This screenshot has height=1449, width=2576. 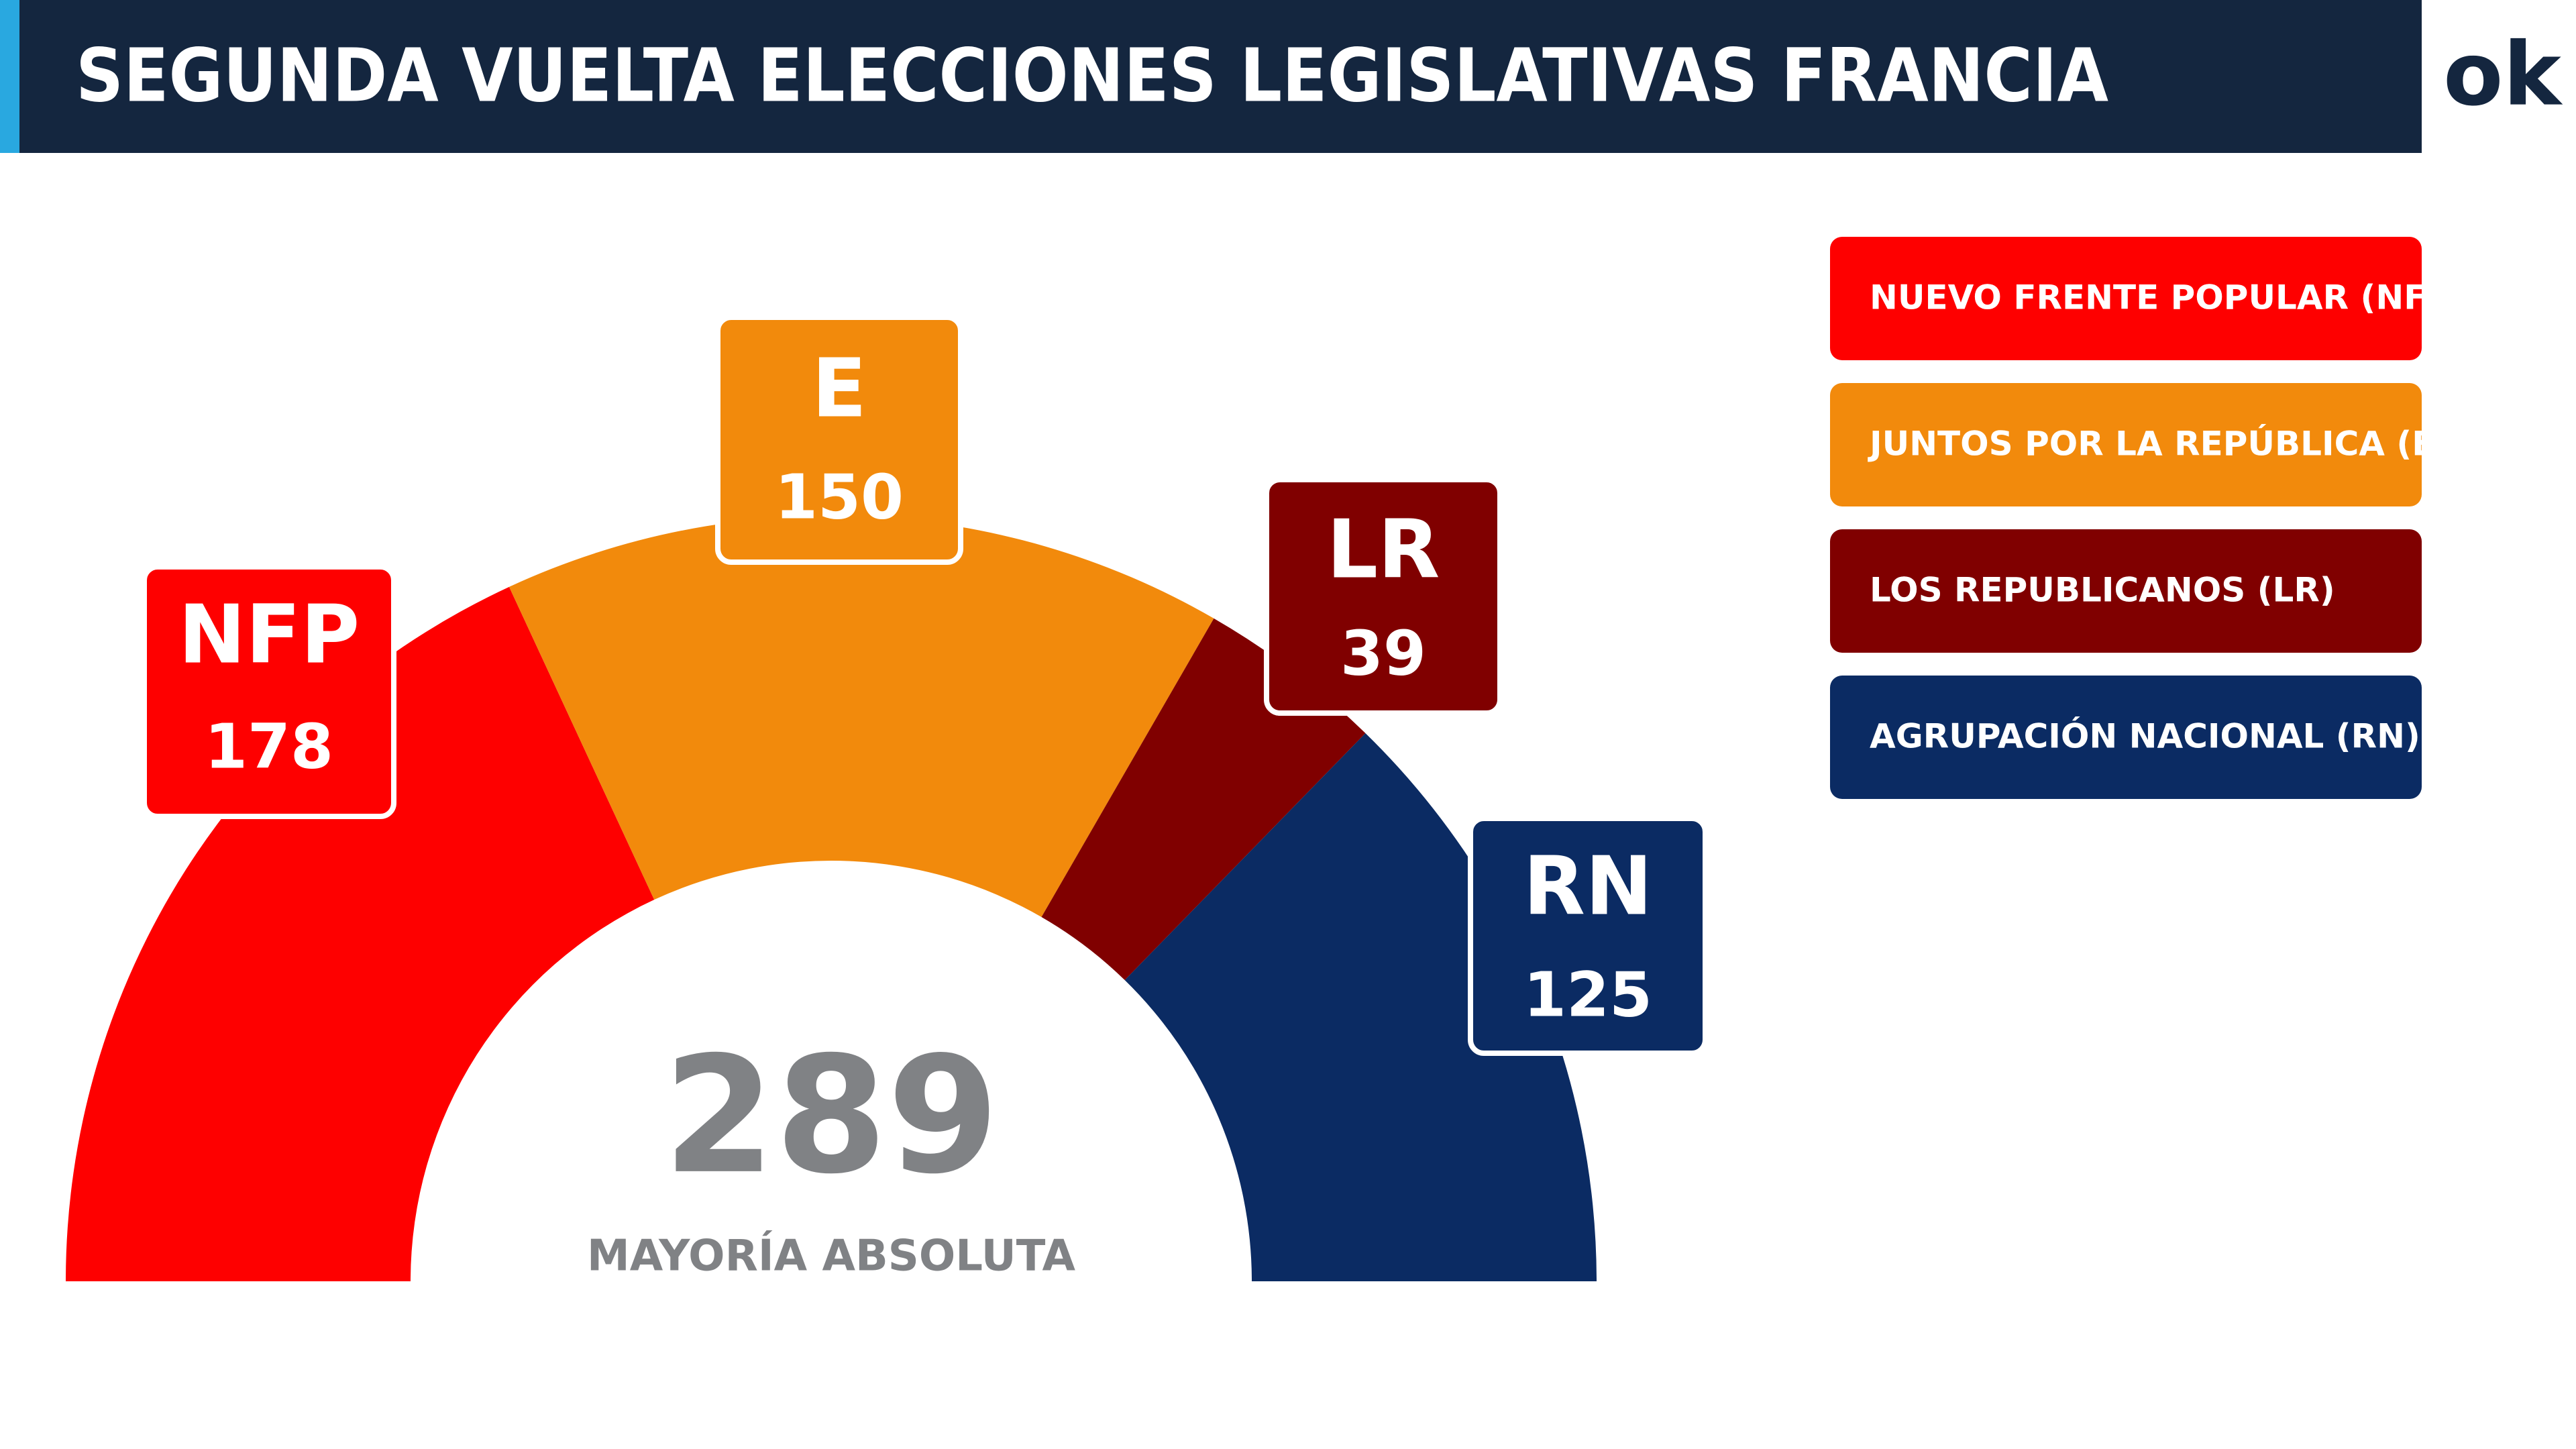 I want to click on legend-label: AGRUPACIÓN NACIONAL (RN), so click(x=2145, y=736).